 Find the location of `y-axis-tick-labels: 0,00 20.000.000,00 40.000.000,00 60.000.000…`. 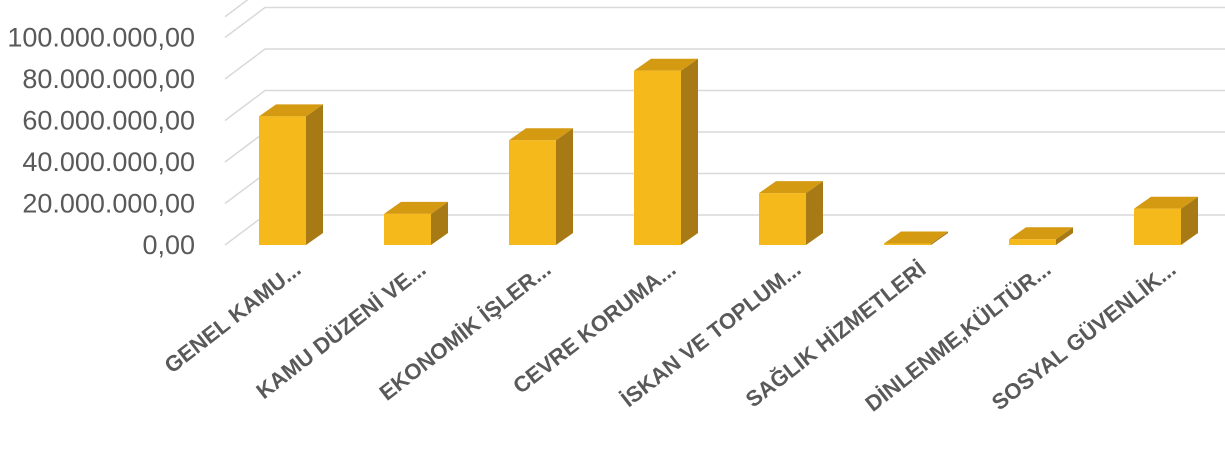

y-axis-tick-labels: 0,00 20.000.000,00 40.000.000,00 60.000.000… is located at coordinates (101, 142).